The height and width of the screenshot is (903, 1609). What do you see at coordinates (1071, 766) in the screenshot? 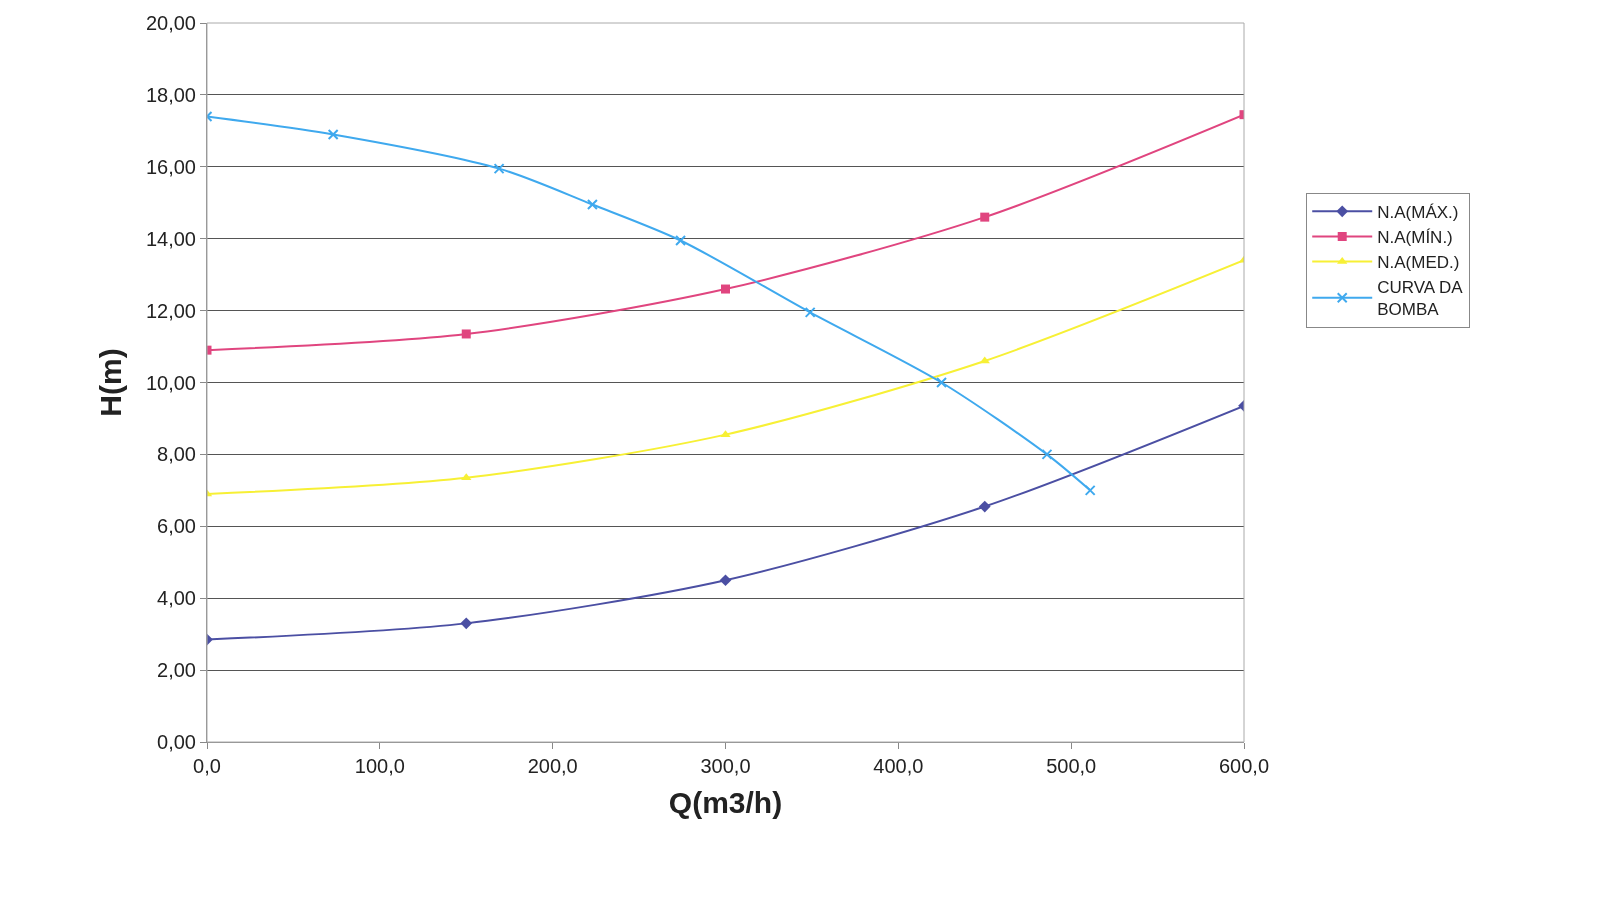
I see `x-tick-label: 500,0` at bounding box center [1071, 766].